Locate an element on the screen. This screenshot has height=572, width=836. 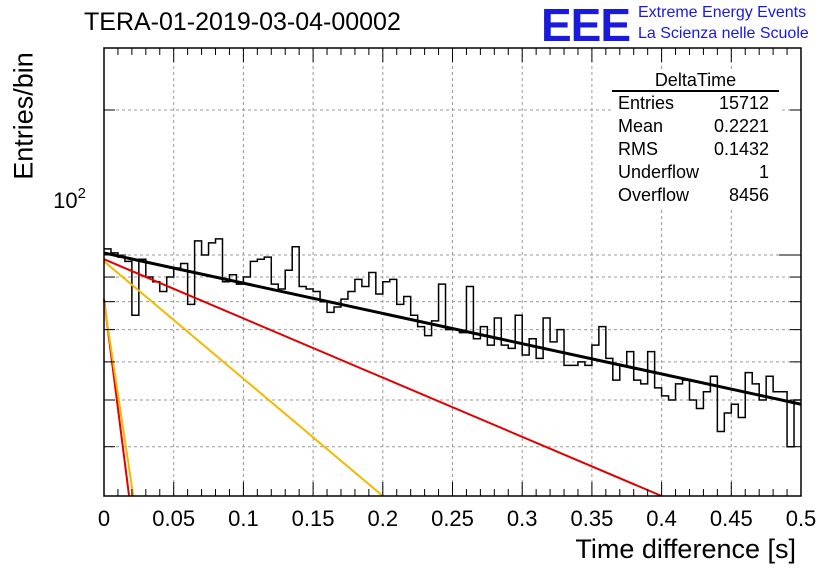
stats-value: 8456 is located at coordinates (748, 195).